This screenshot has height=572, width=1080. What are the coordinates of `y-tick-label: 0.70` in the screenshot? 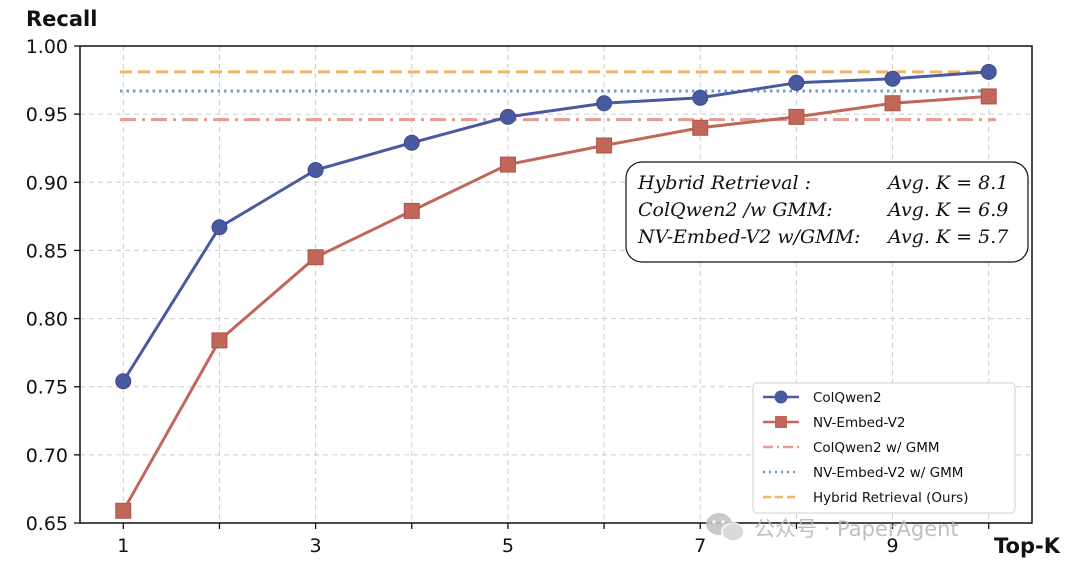 It's located at (47, 456).